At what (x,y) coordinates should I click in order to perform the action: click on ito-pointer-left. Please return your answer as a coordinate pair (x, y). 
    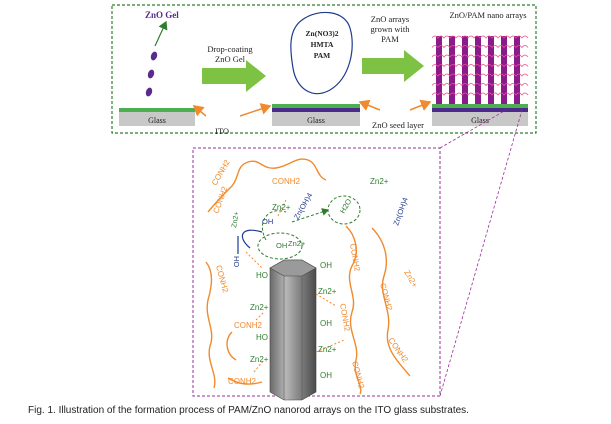
    Looking at the image, I should click on (199, 111).